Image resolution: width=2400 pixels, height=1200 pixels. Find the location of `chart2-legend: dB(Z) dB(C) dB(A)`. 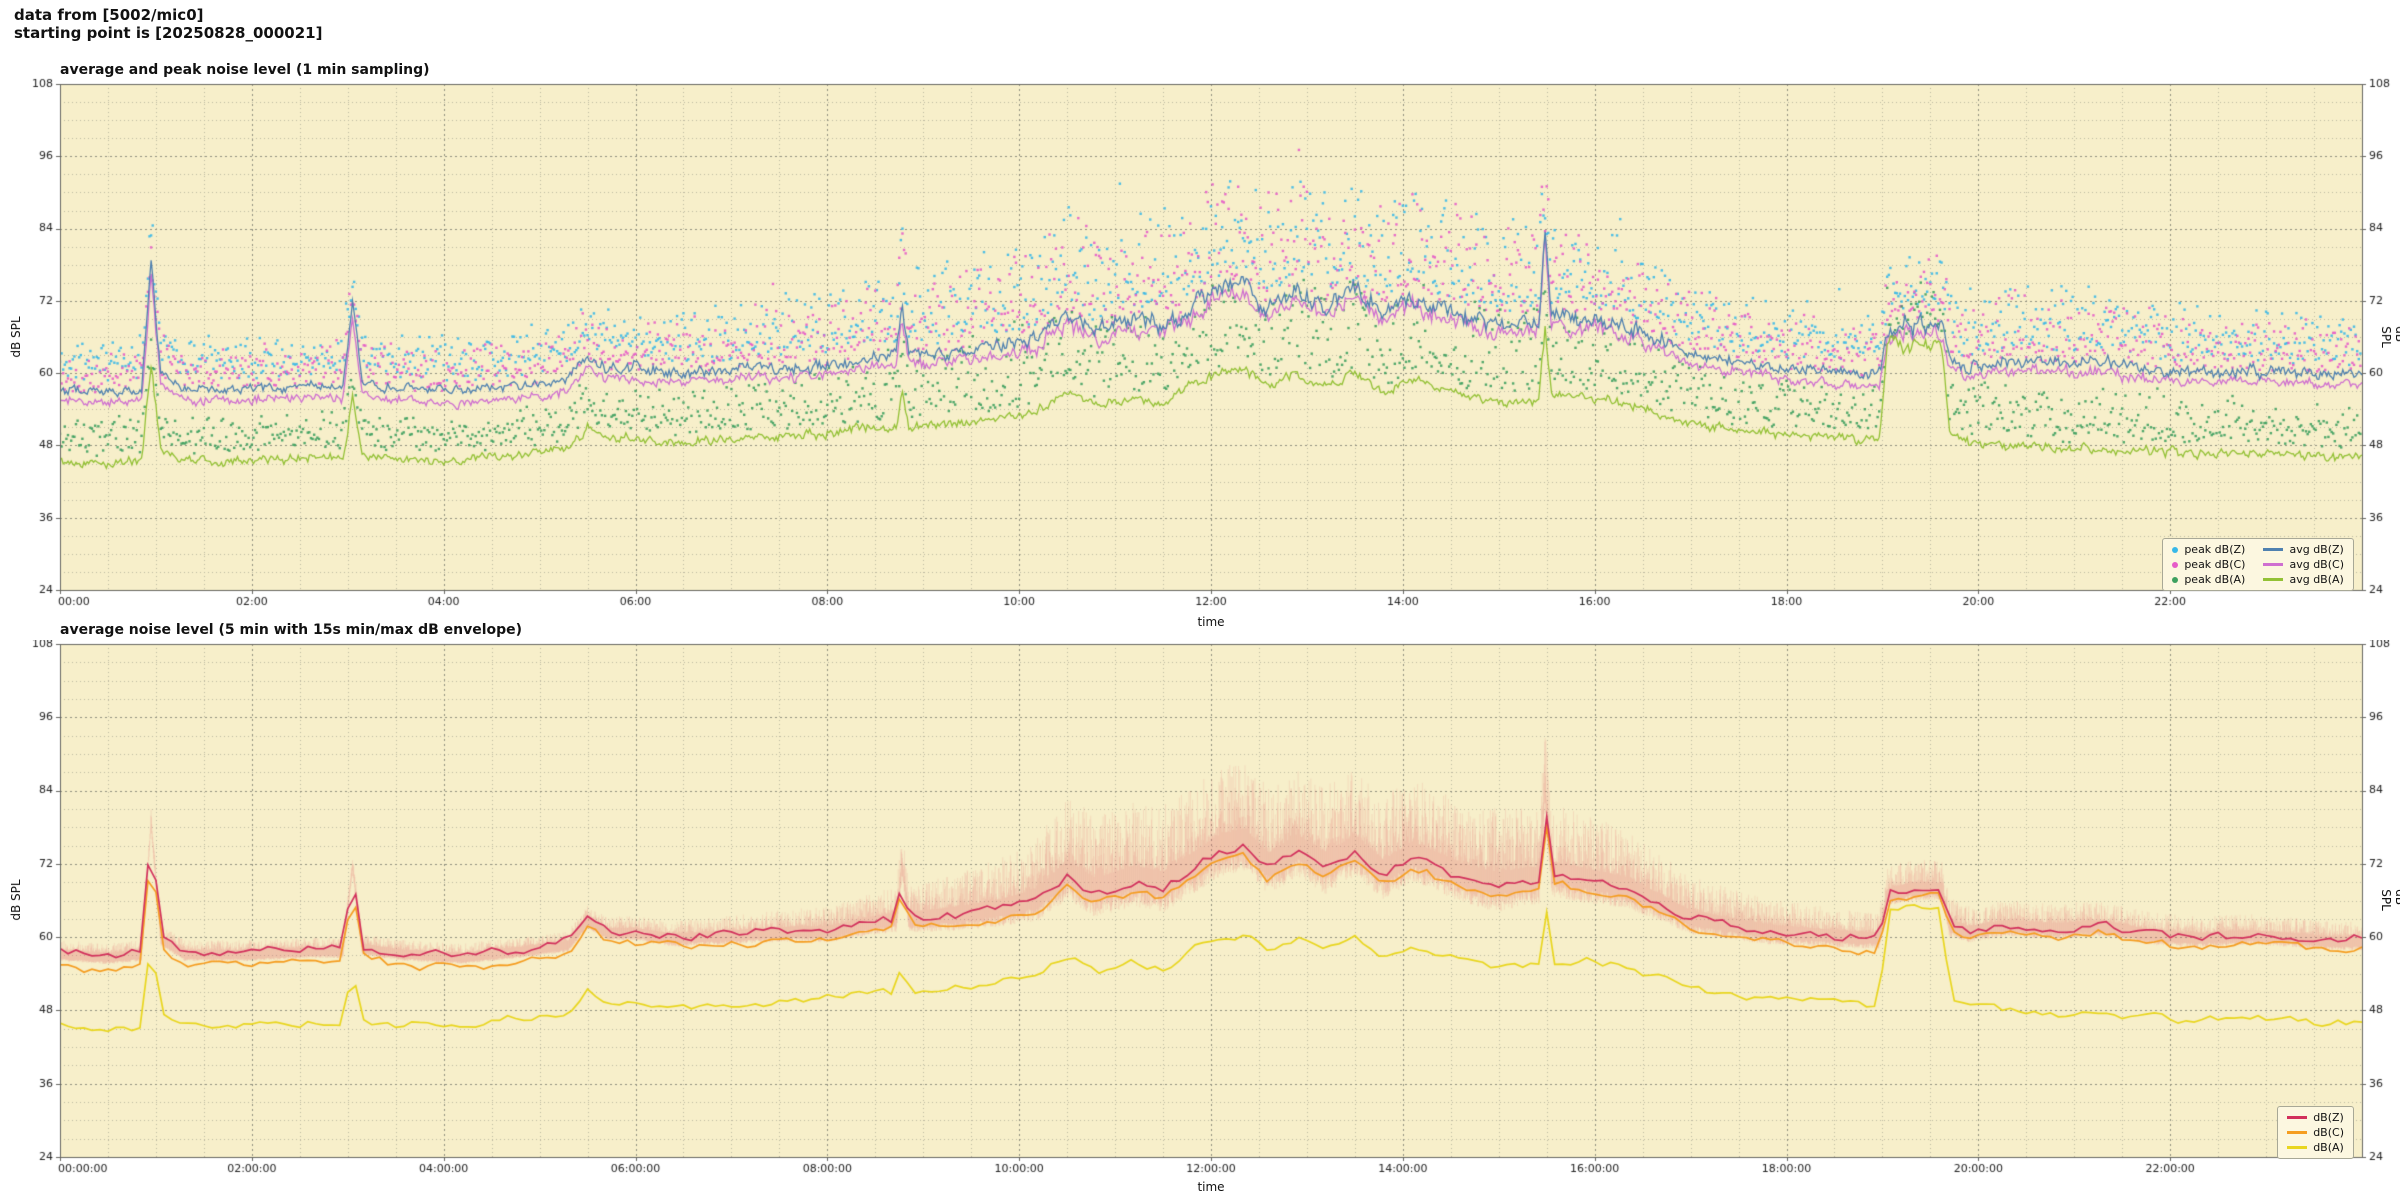

chart2-legend: dB(Z) dB(C) dB(A) is located at coordinates (2315, 1132).